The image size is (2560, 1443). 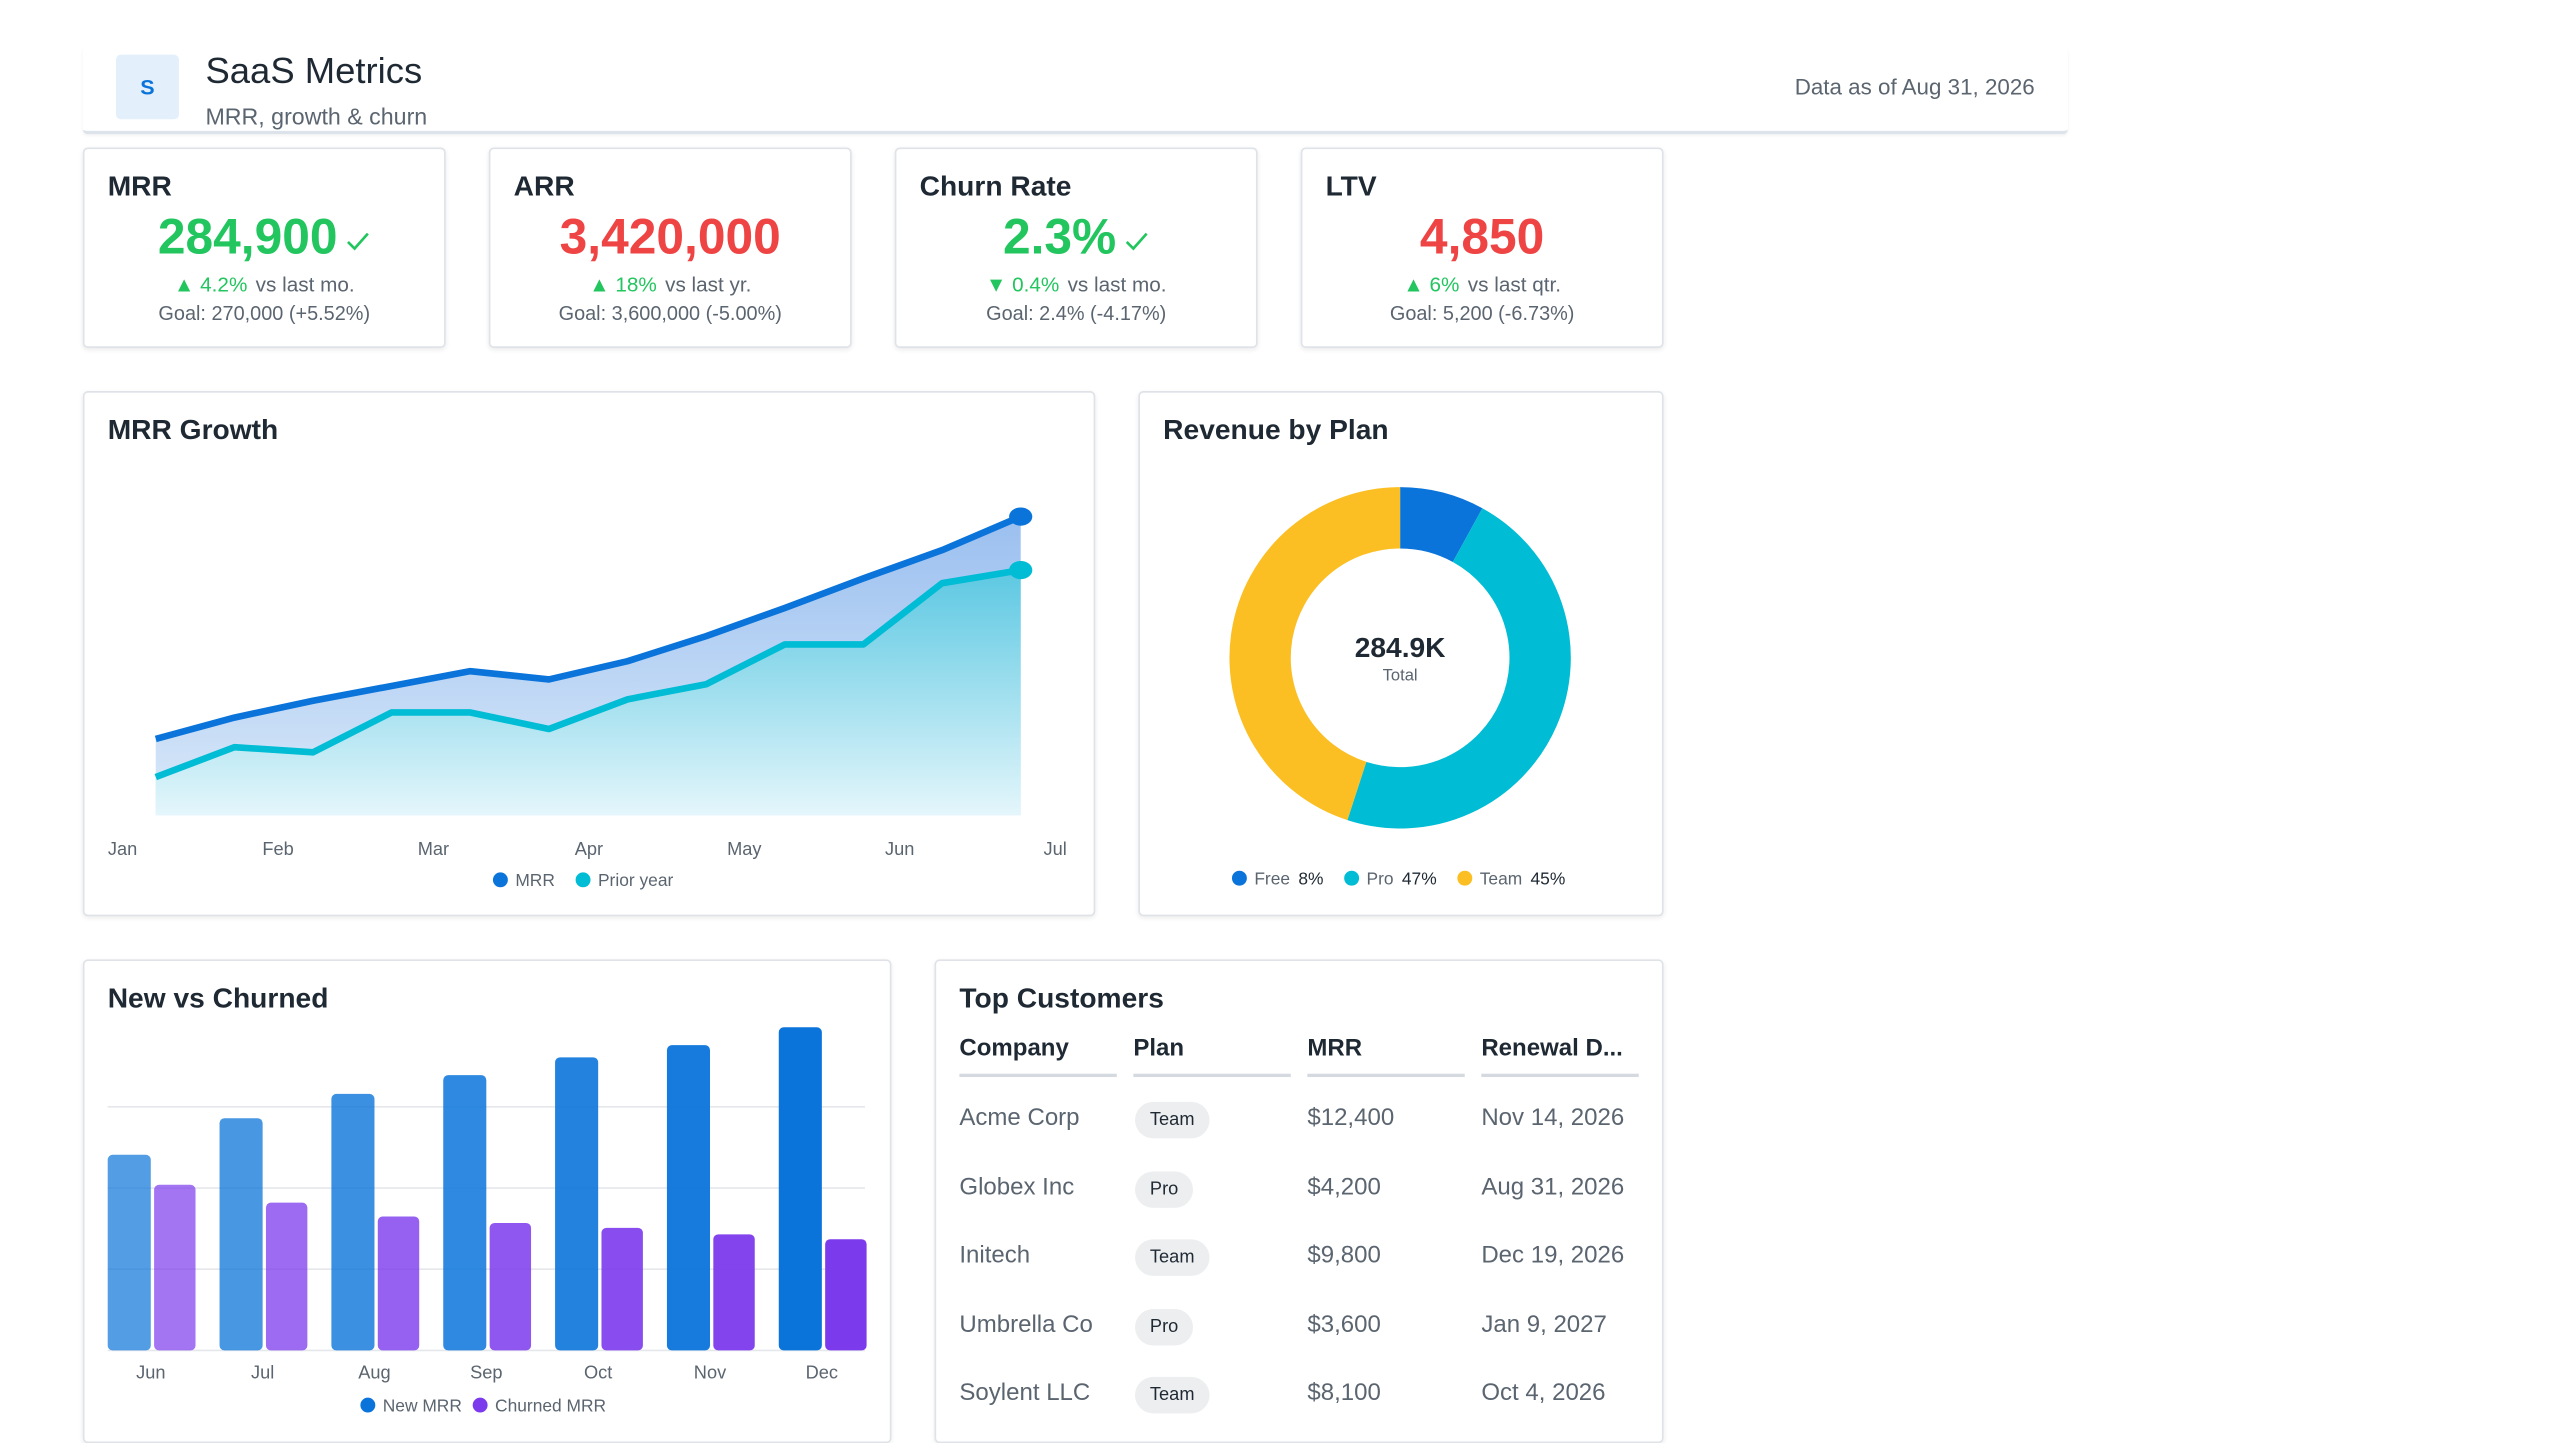 I want to click on kpi-value-row: 284,900, so click(x=264, y=238).